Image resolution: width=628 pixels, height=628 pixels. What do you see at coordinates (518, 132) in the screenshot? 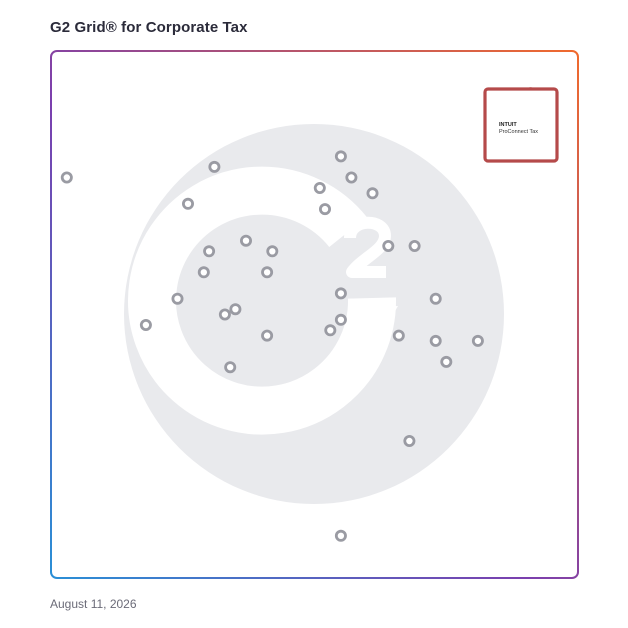
I see `product-name: ProConnect Tax` at bounding box center [518, 132].